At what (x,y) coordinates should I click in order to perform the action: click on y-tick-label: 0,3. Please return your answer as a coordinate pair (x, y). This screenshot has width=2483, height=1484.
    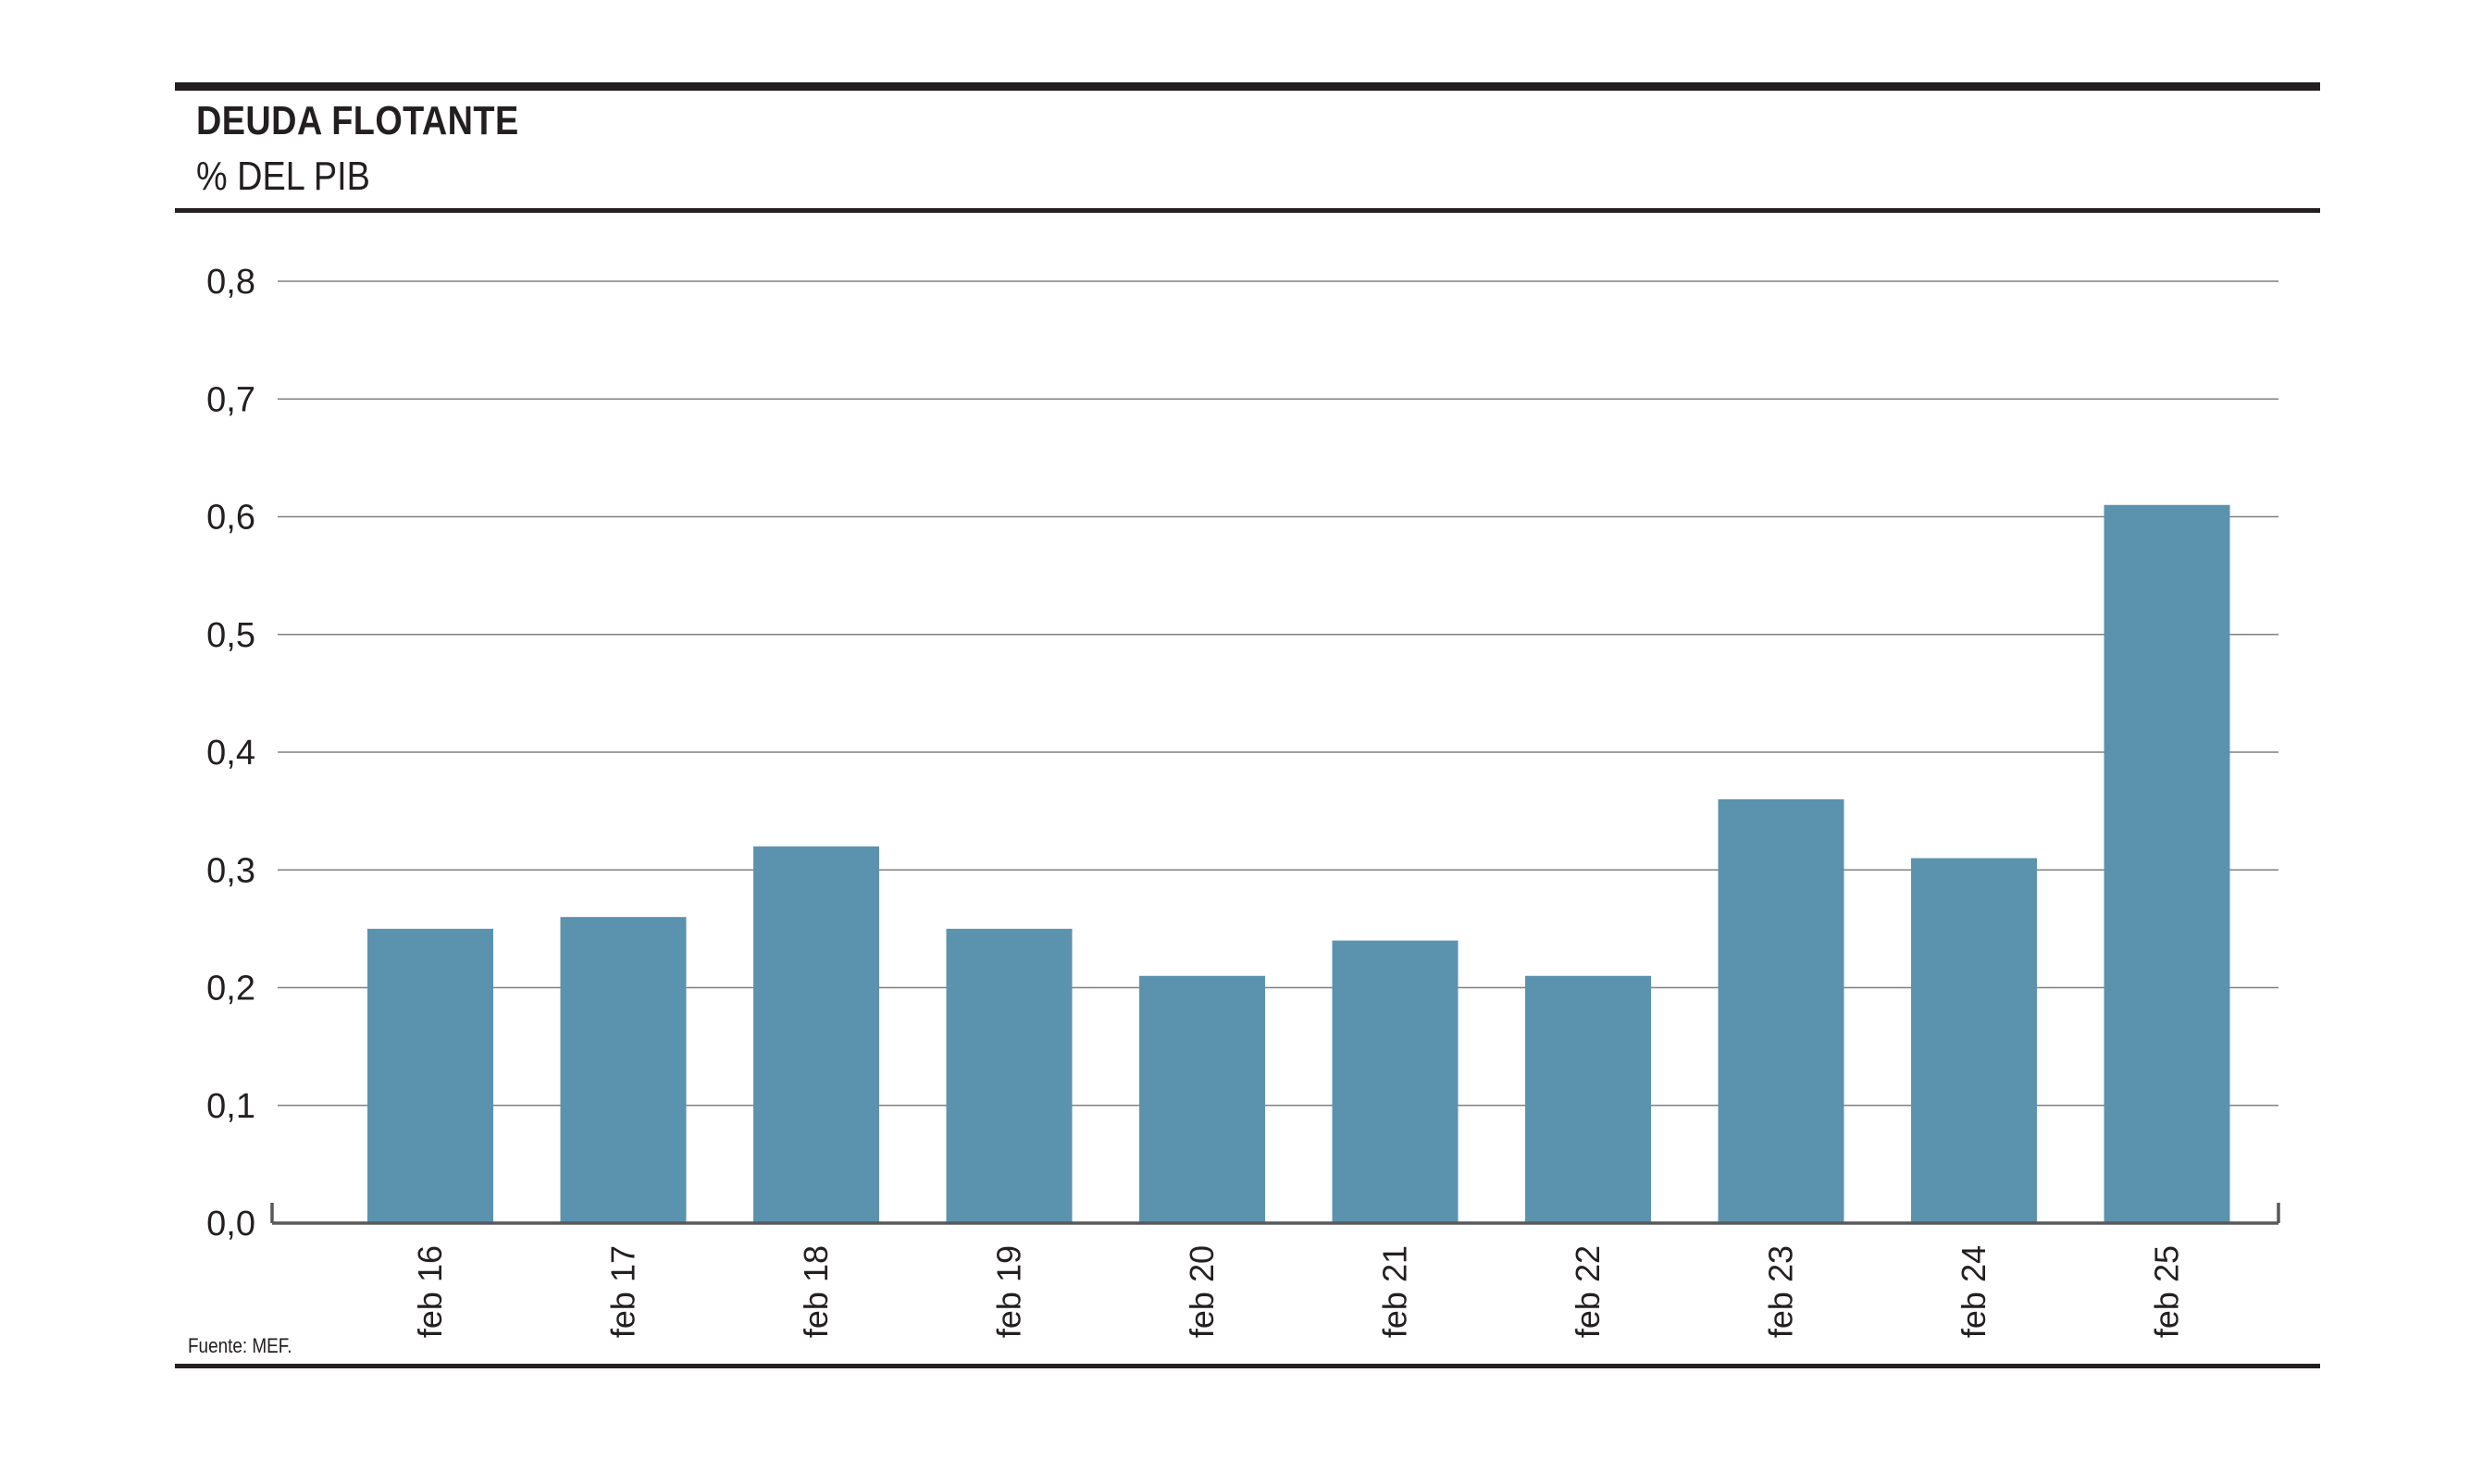
    Looking at the image, I should click on (230, 871).